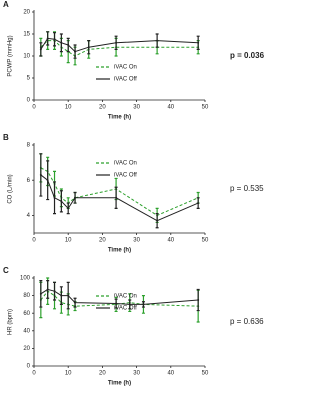 The width and height of the screenshot is (320, 400). I want to click on y-tick-label: 60, so click(26, 314).